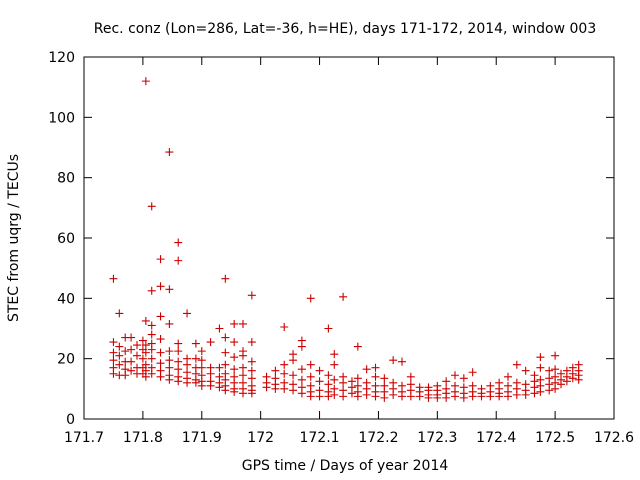  Describe the element at coordinates (320, 438) in the screenshot. I see `x-tick-label: 172.1` at that location.